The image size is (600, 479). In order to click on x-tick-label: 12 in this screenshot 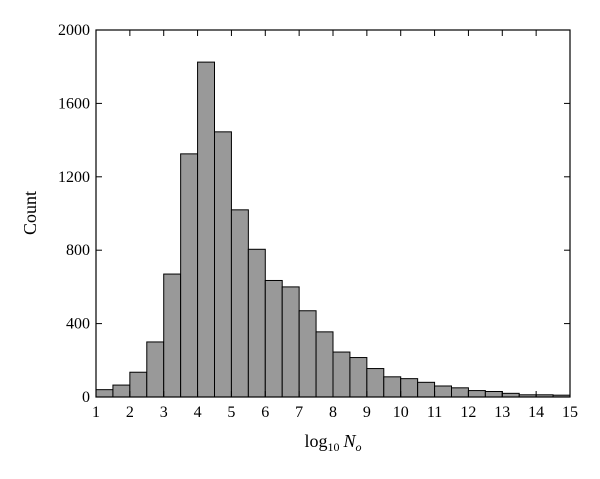, I will do `click(468, 412)`.